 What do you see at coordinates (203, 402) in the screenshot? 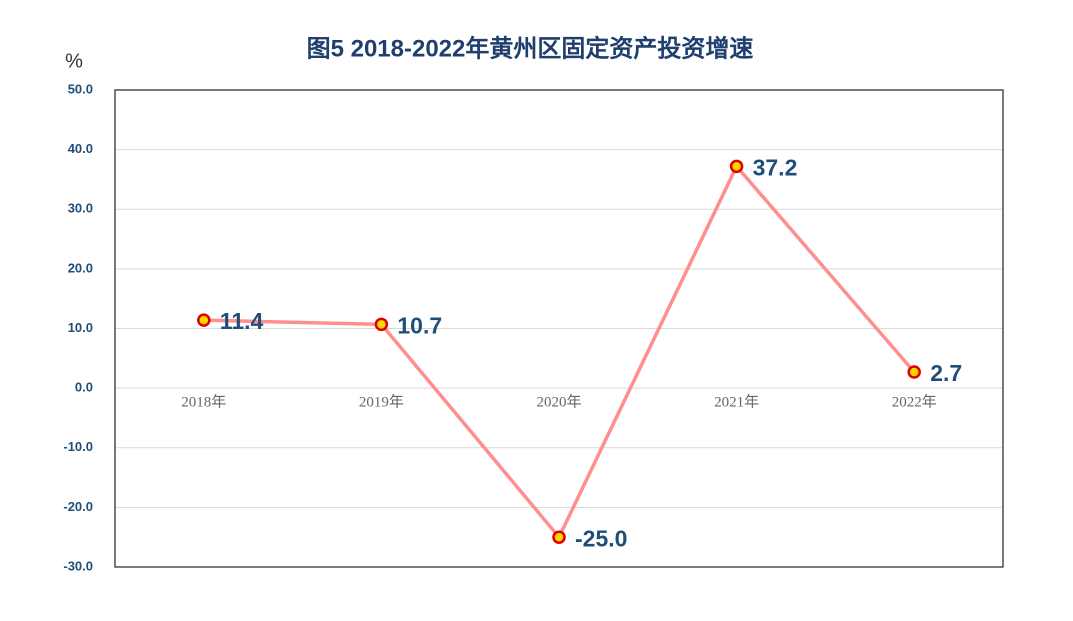
I see `x-tick-label: 2018年` at bounding box center [203, 402].